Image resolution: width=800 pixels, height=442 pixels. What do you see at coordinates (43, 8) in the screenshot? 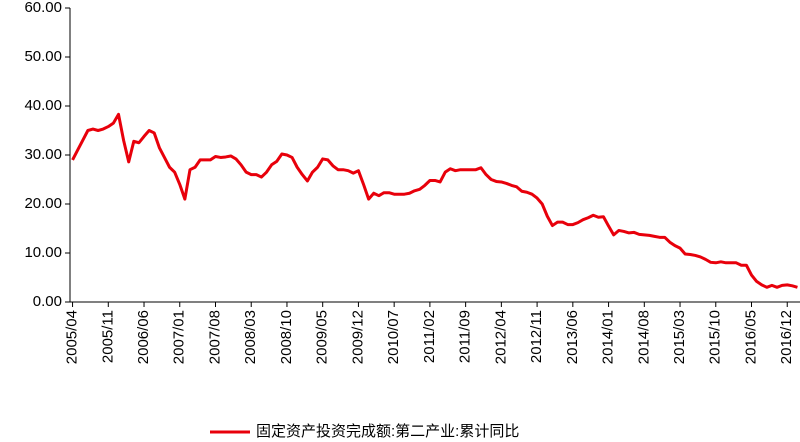
I see `y-tick-label: 60.00` at bounding box center [43, 8].